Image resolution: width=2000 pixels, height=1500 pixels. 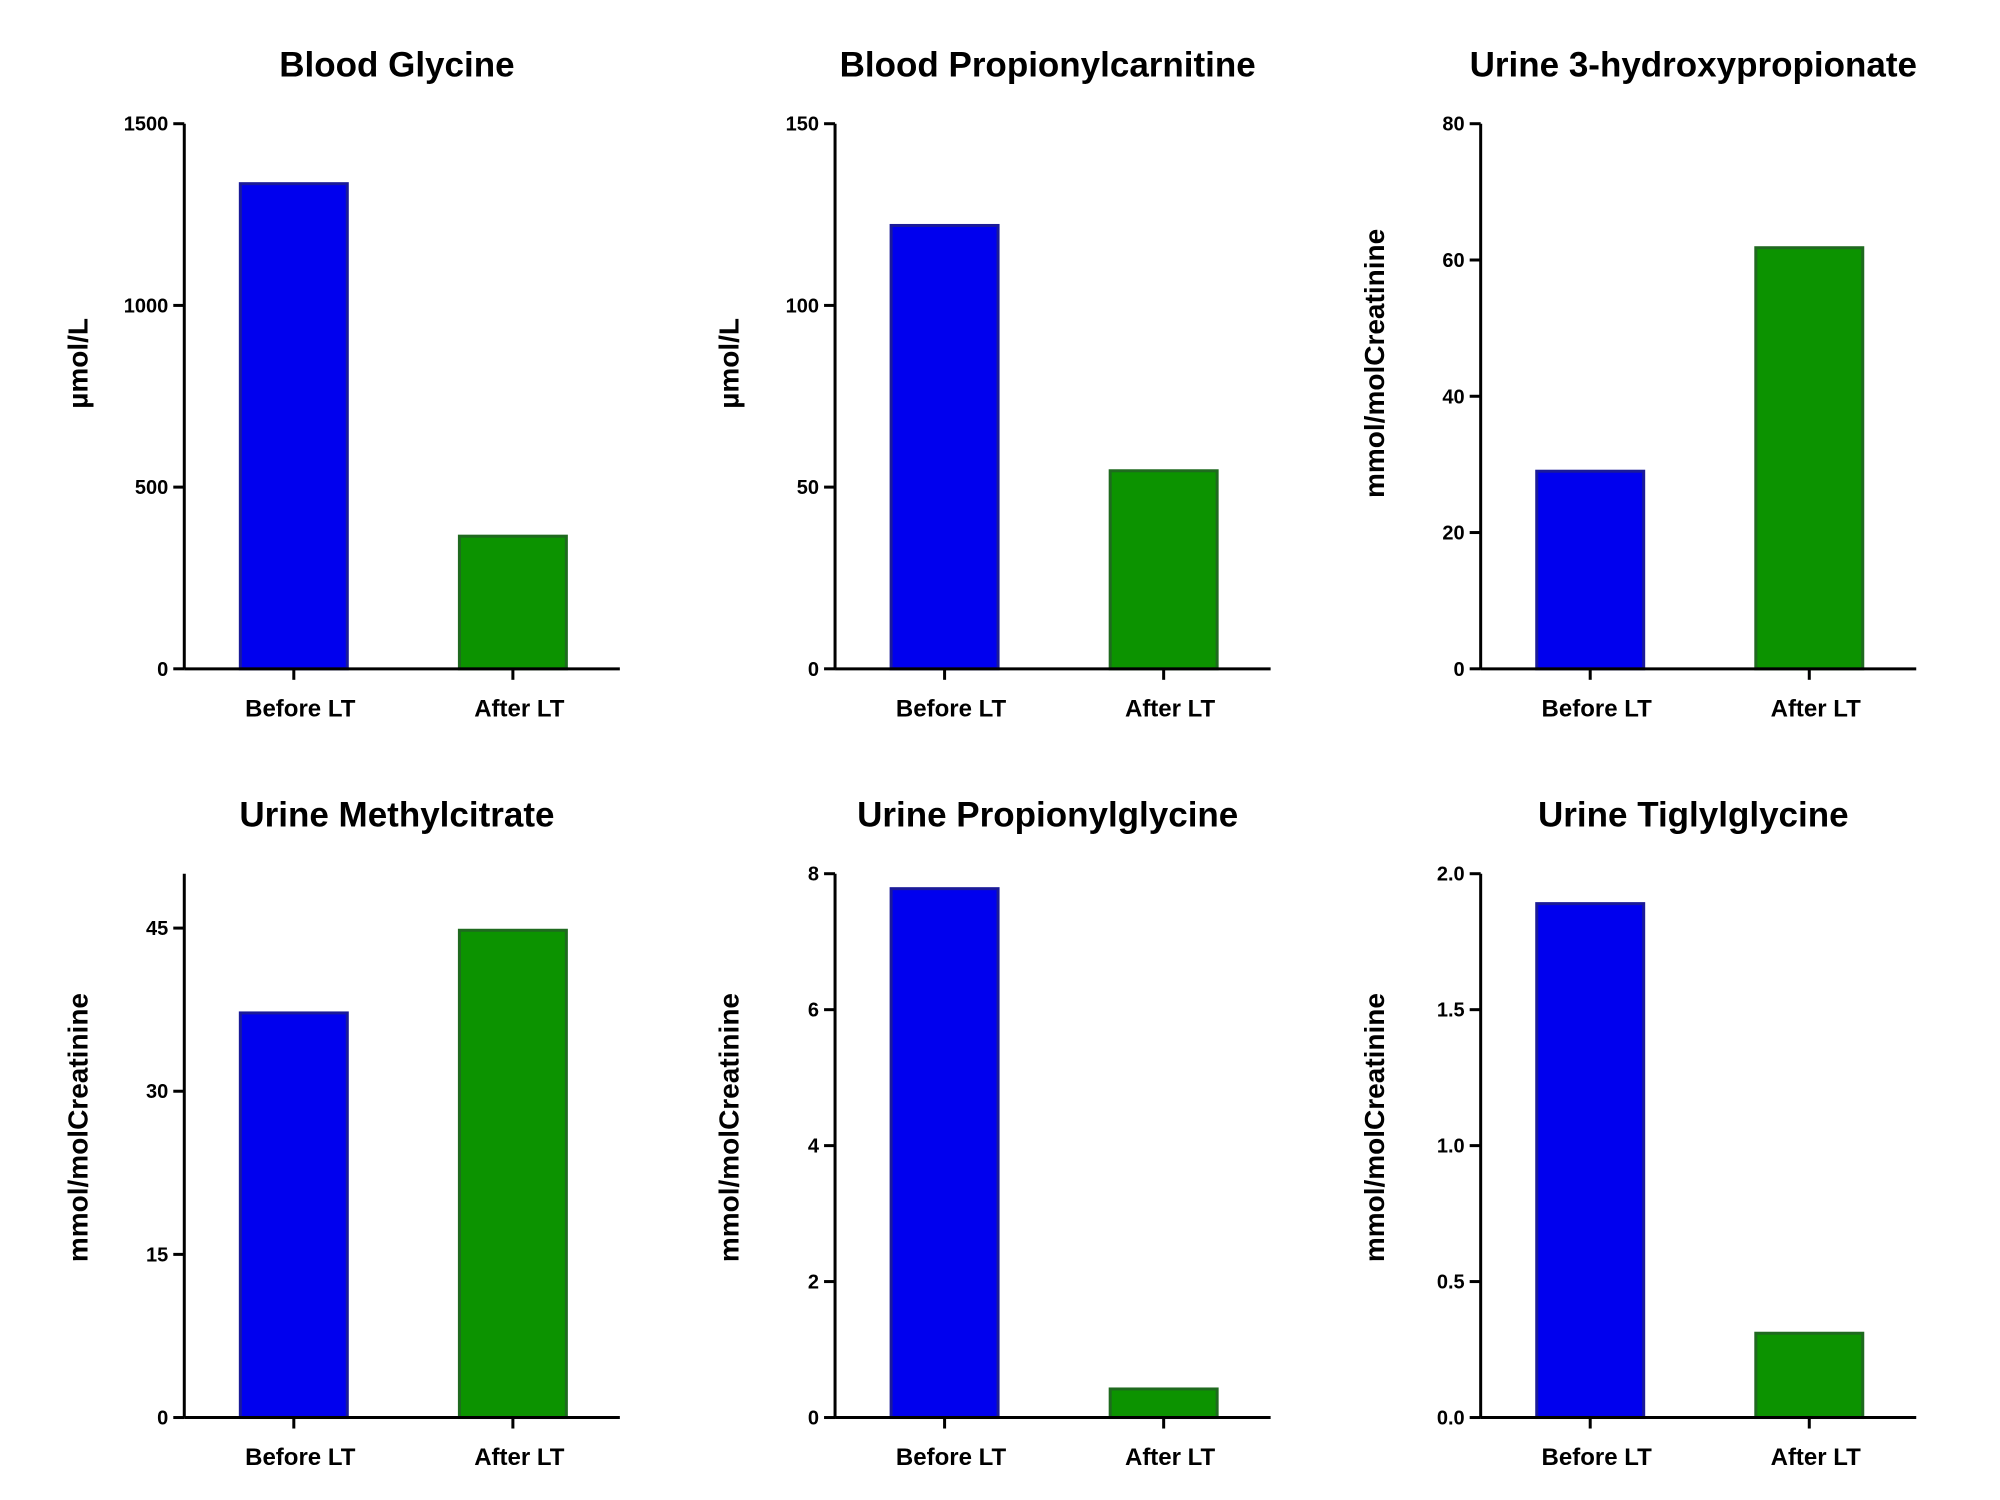 What do you see at coordinates (813, 1283) in the screenshot?
I see `y-tick-label: 2` at bounding box center [813, 1283].